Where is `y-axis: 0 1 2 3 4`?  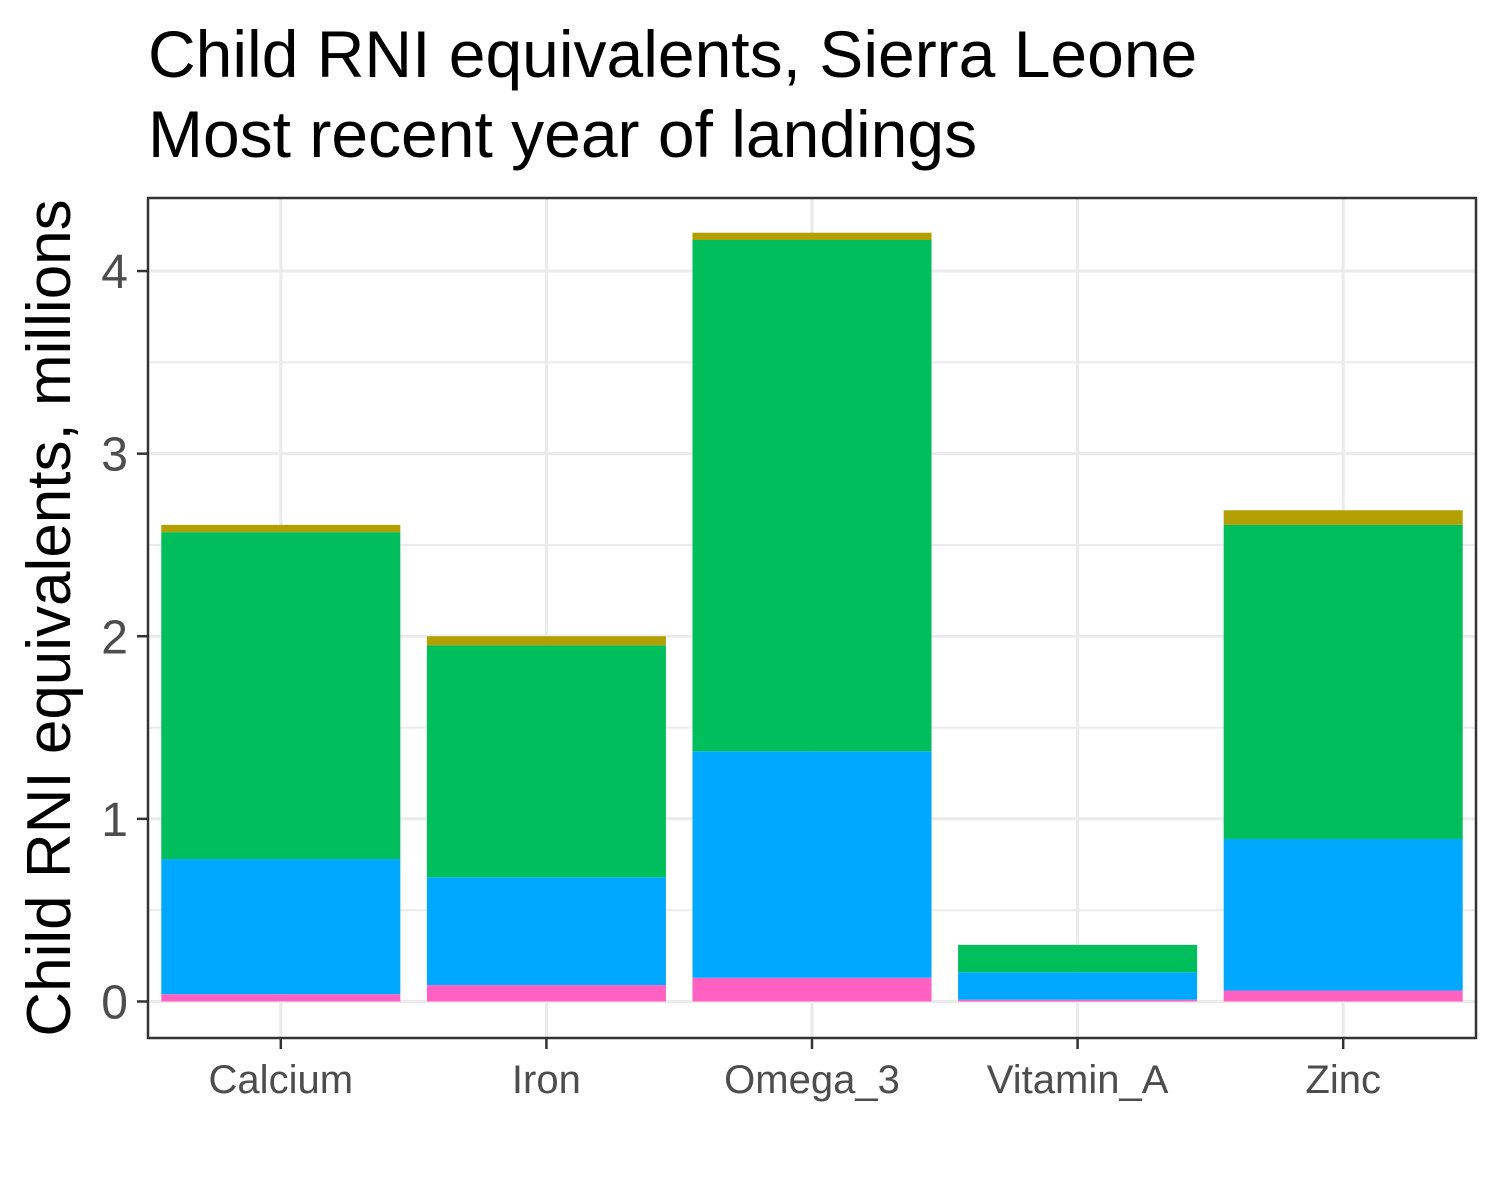
y-axis: 0 1 2 3 4 is located at coordinates (124, 637).